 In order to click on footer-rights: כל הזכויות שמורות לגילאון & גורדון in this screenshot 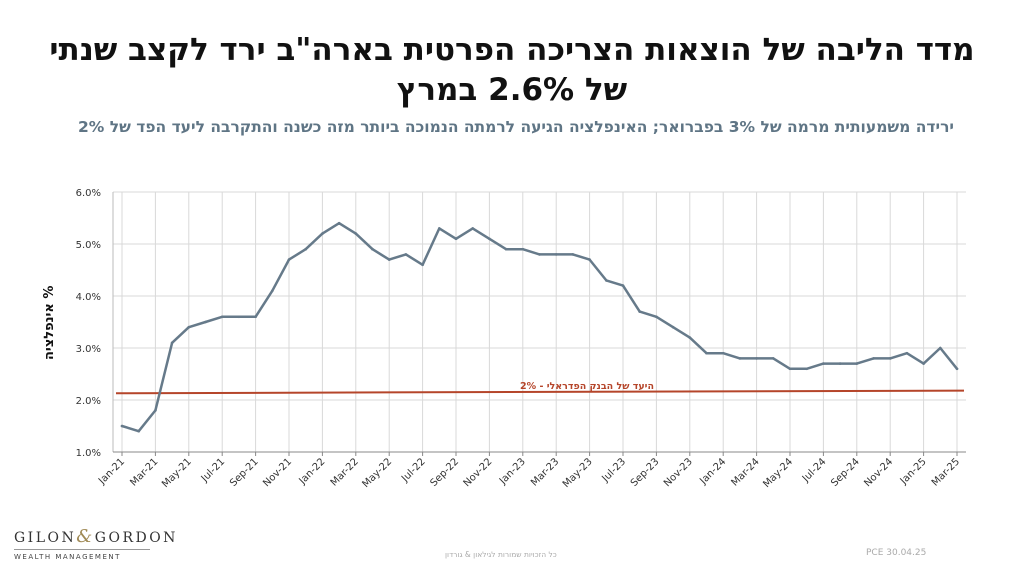, I will do `click(501, 554)`.